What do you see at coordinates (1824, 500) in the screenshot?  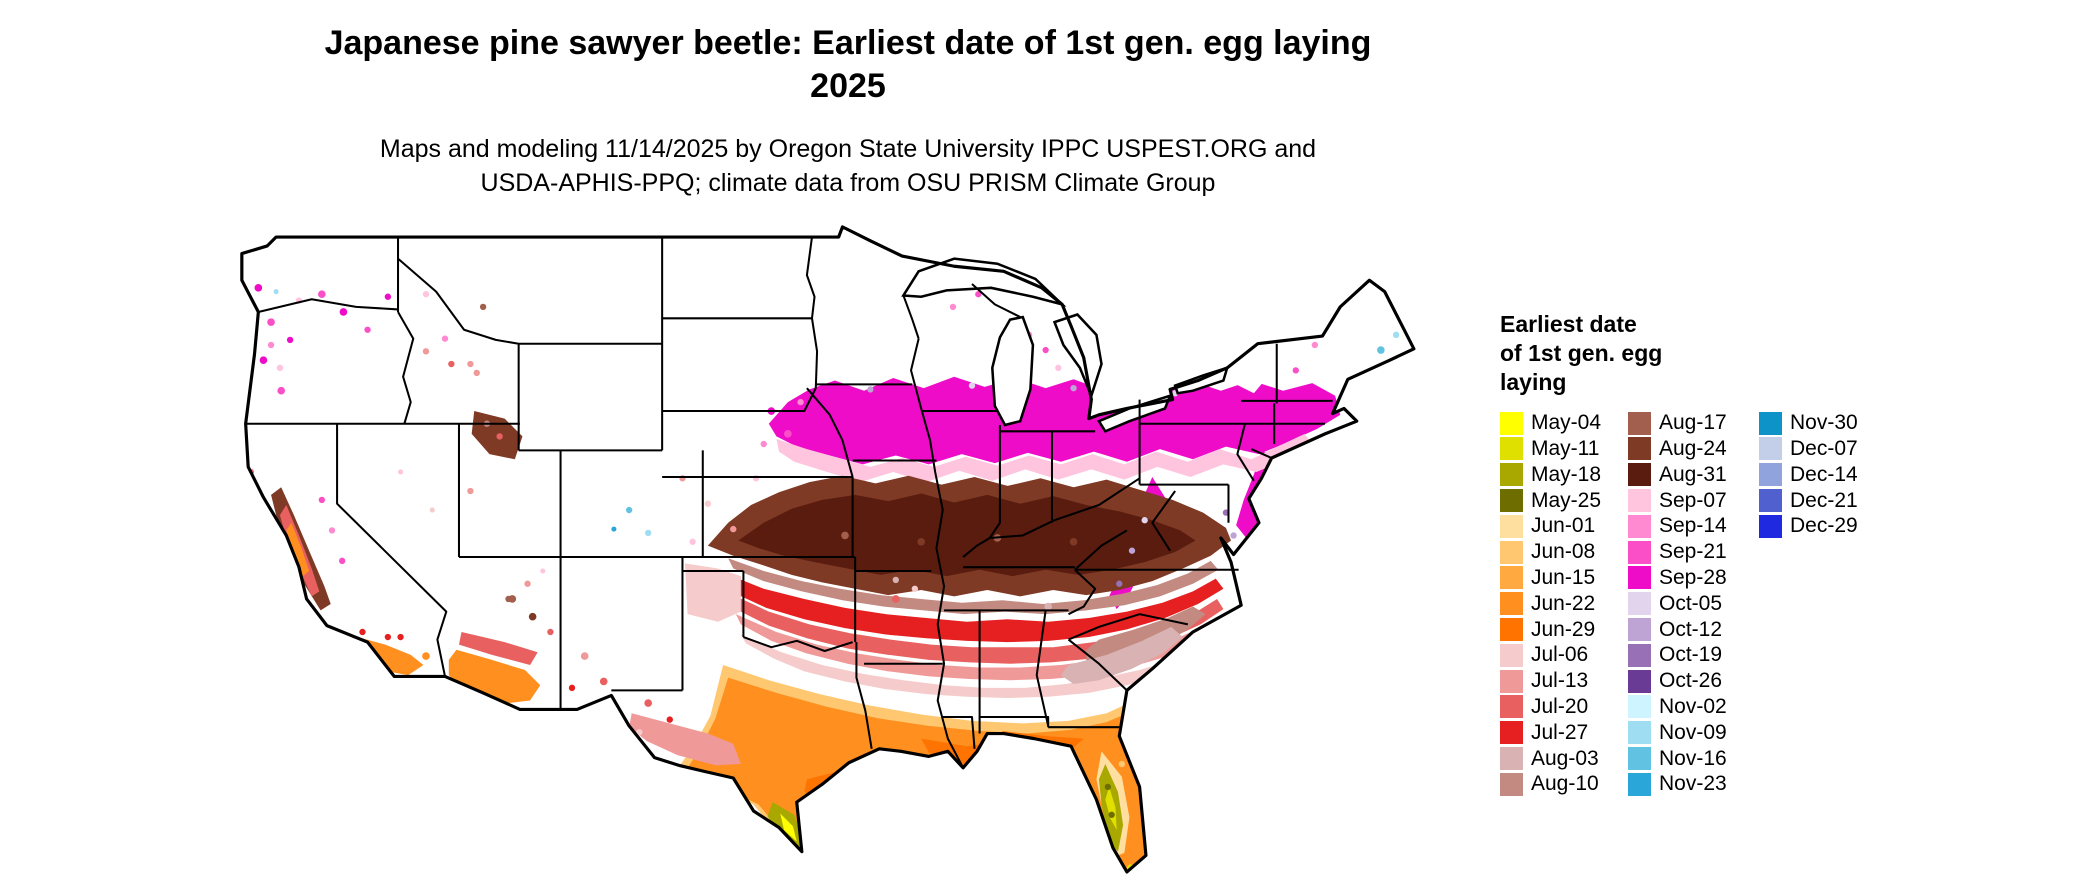 I see `legend-label: Dec-21` at bounding box center [1824, 500].